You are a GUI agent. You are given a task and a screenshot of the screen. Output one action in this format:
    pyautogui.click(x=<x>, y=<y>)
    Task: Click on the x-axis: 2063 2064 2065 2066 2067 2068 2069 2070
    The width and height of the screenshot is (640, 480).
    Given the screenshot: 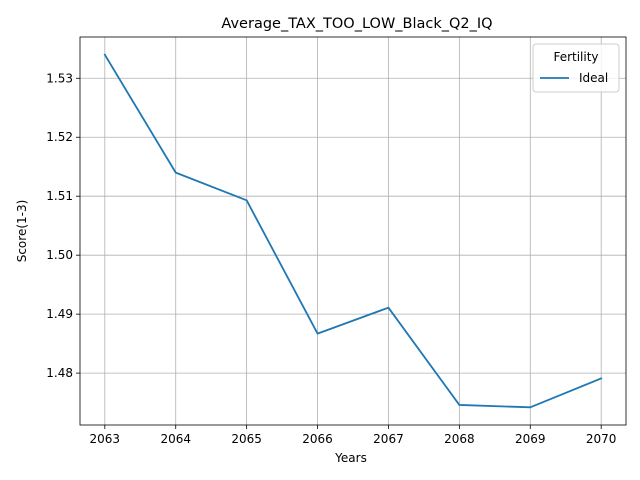 What is the action you would take?
    pyautogui.click(x=353, y=435)
    